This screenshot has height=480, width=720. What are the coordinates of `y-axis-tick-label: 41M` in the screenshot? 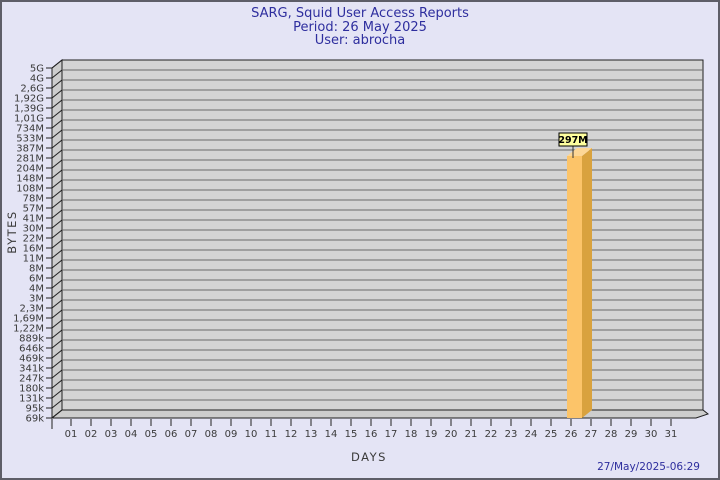 It's located at (33, 219).